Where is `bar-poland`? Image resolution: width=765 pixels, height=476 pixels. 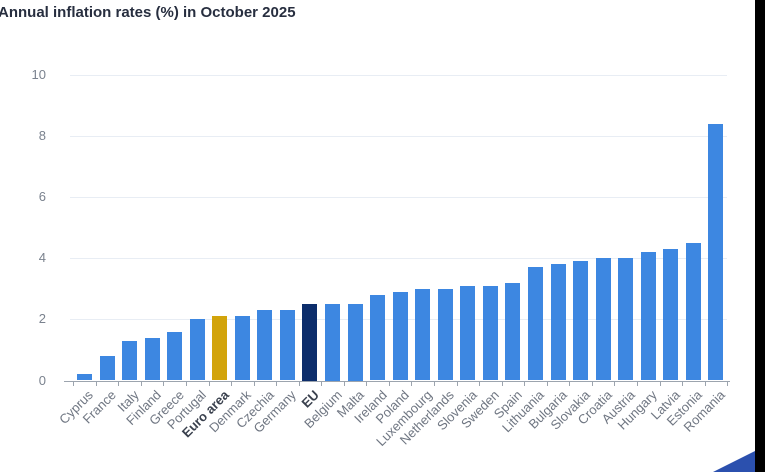 bar-poland is located at coordinates (400, 336).